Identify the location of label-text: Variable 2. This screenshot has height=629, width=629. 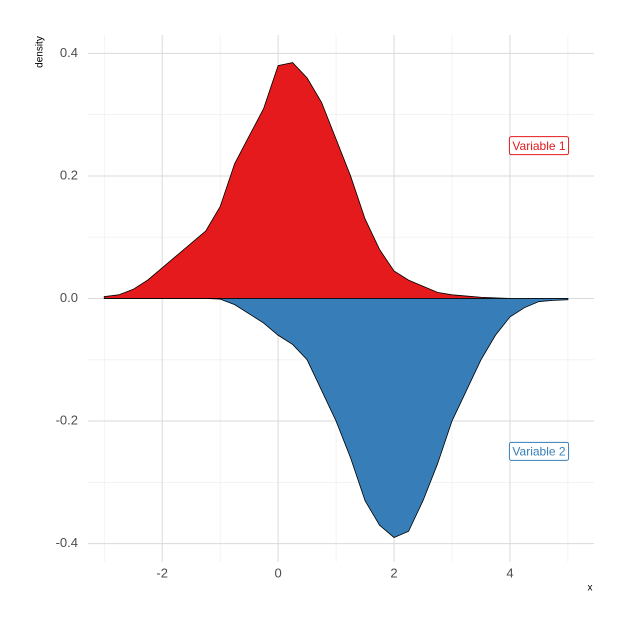
(538, 452).